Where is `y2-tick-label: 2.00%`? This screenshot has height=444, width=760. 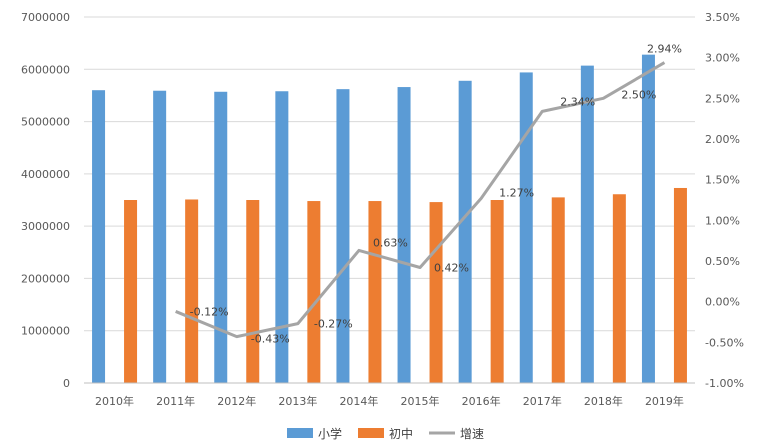 y2-tick-label: 2.00% is located at coordinates (722, 139).